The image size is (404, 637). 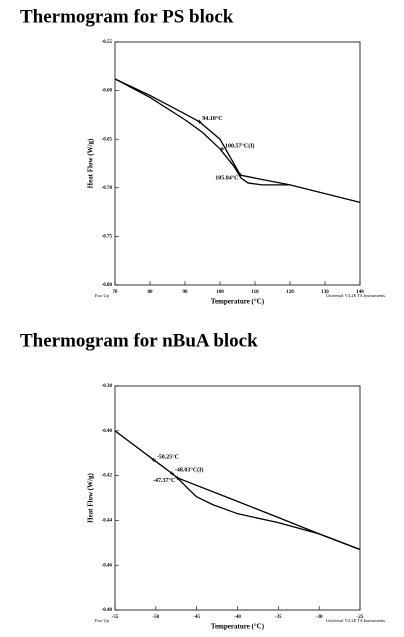 I want to click on x-tick-label: 120, so click(x=290, y=292).